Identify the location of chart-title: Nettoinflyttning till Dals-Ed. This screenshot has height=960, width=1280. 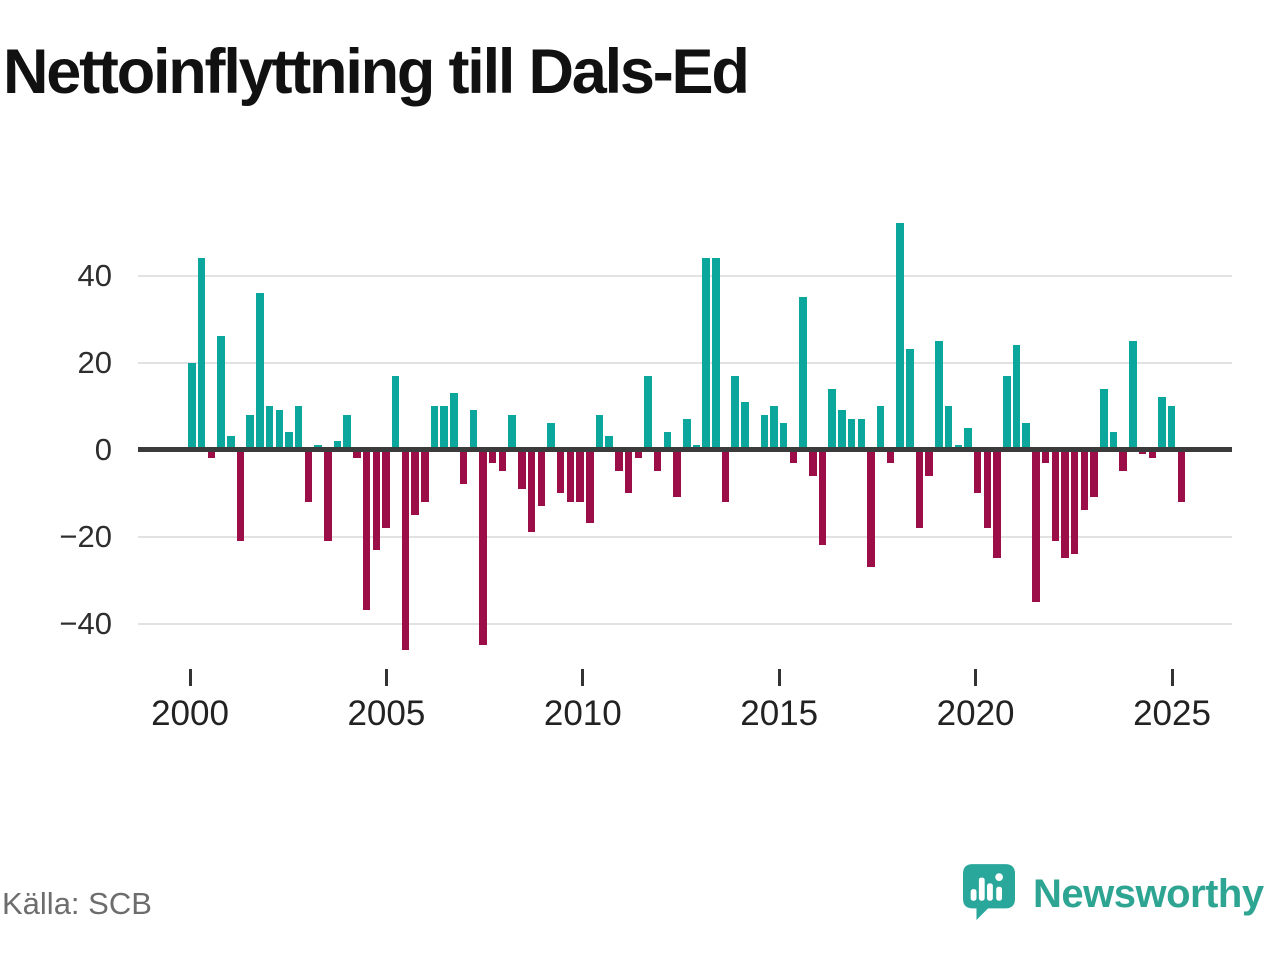
(376, 72).